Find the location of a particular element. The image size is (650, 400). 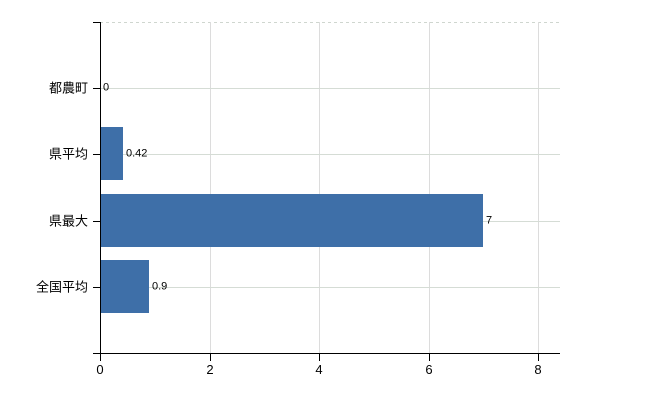

x-tick-label: 4 is located at coordinates (319, 369).